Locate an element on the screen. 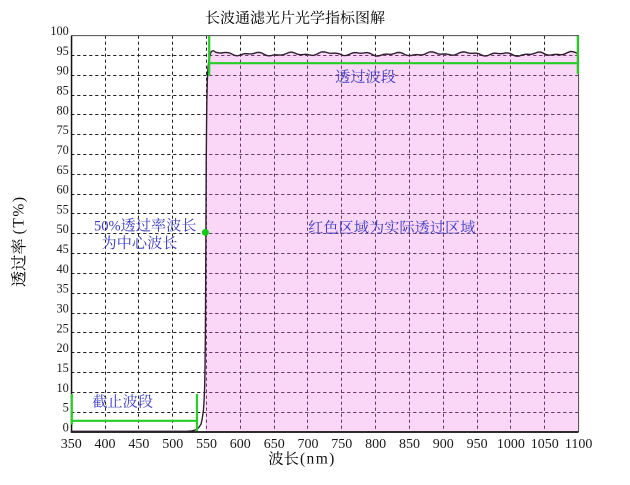 This screenshot has width=630, height=485. svg-text: 0 is located at coordinates (66, 427).